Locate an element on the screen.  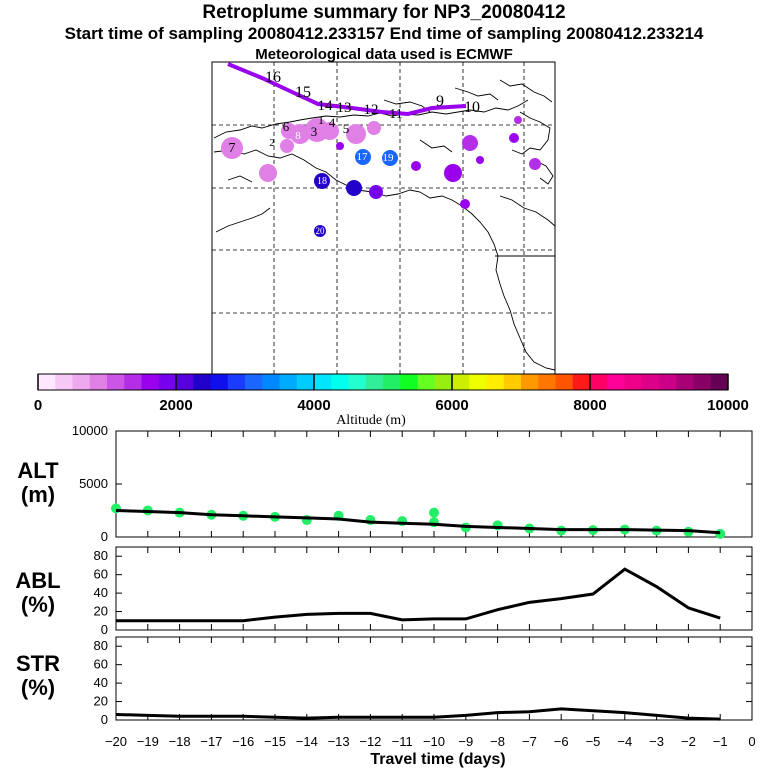
x-tick-label: −3 is located at coordinates (656, 741).